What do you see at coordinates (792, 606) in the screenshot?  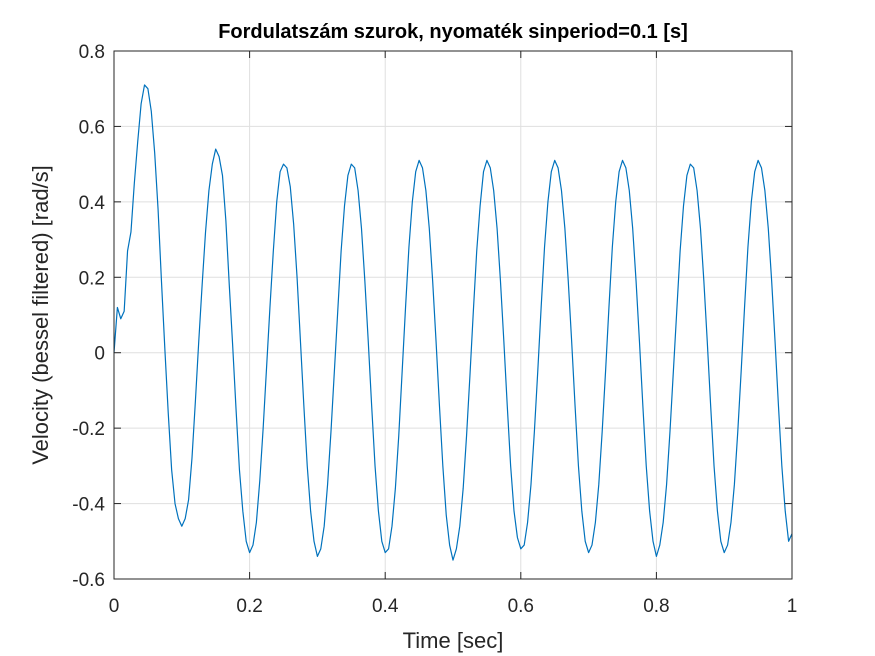 I see `x-tick-label: 1` at bounding box center [792, 606].